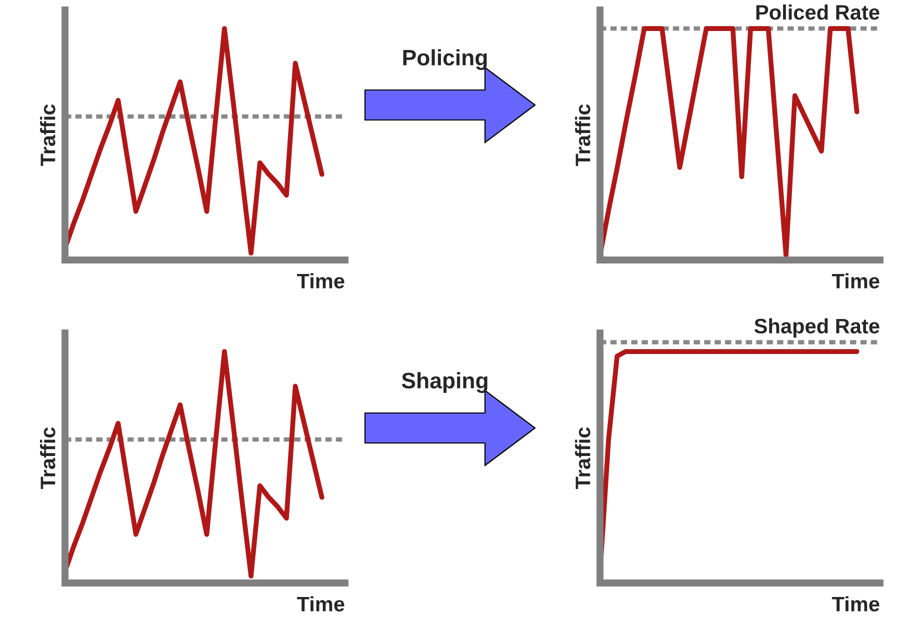  I want to click on text: Shaping, so click(445, 382).